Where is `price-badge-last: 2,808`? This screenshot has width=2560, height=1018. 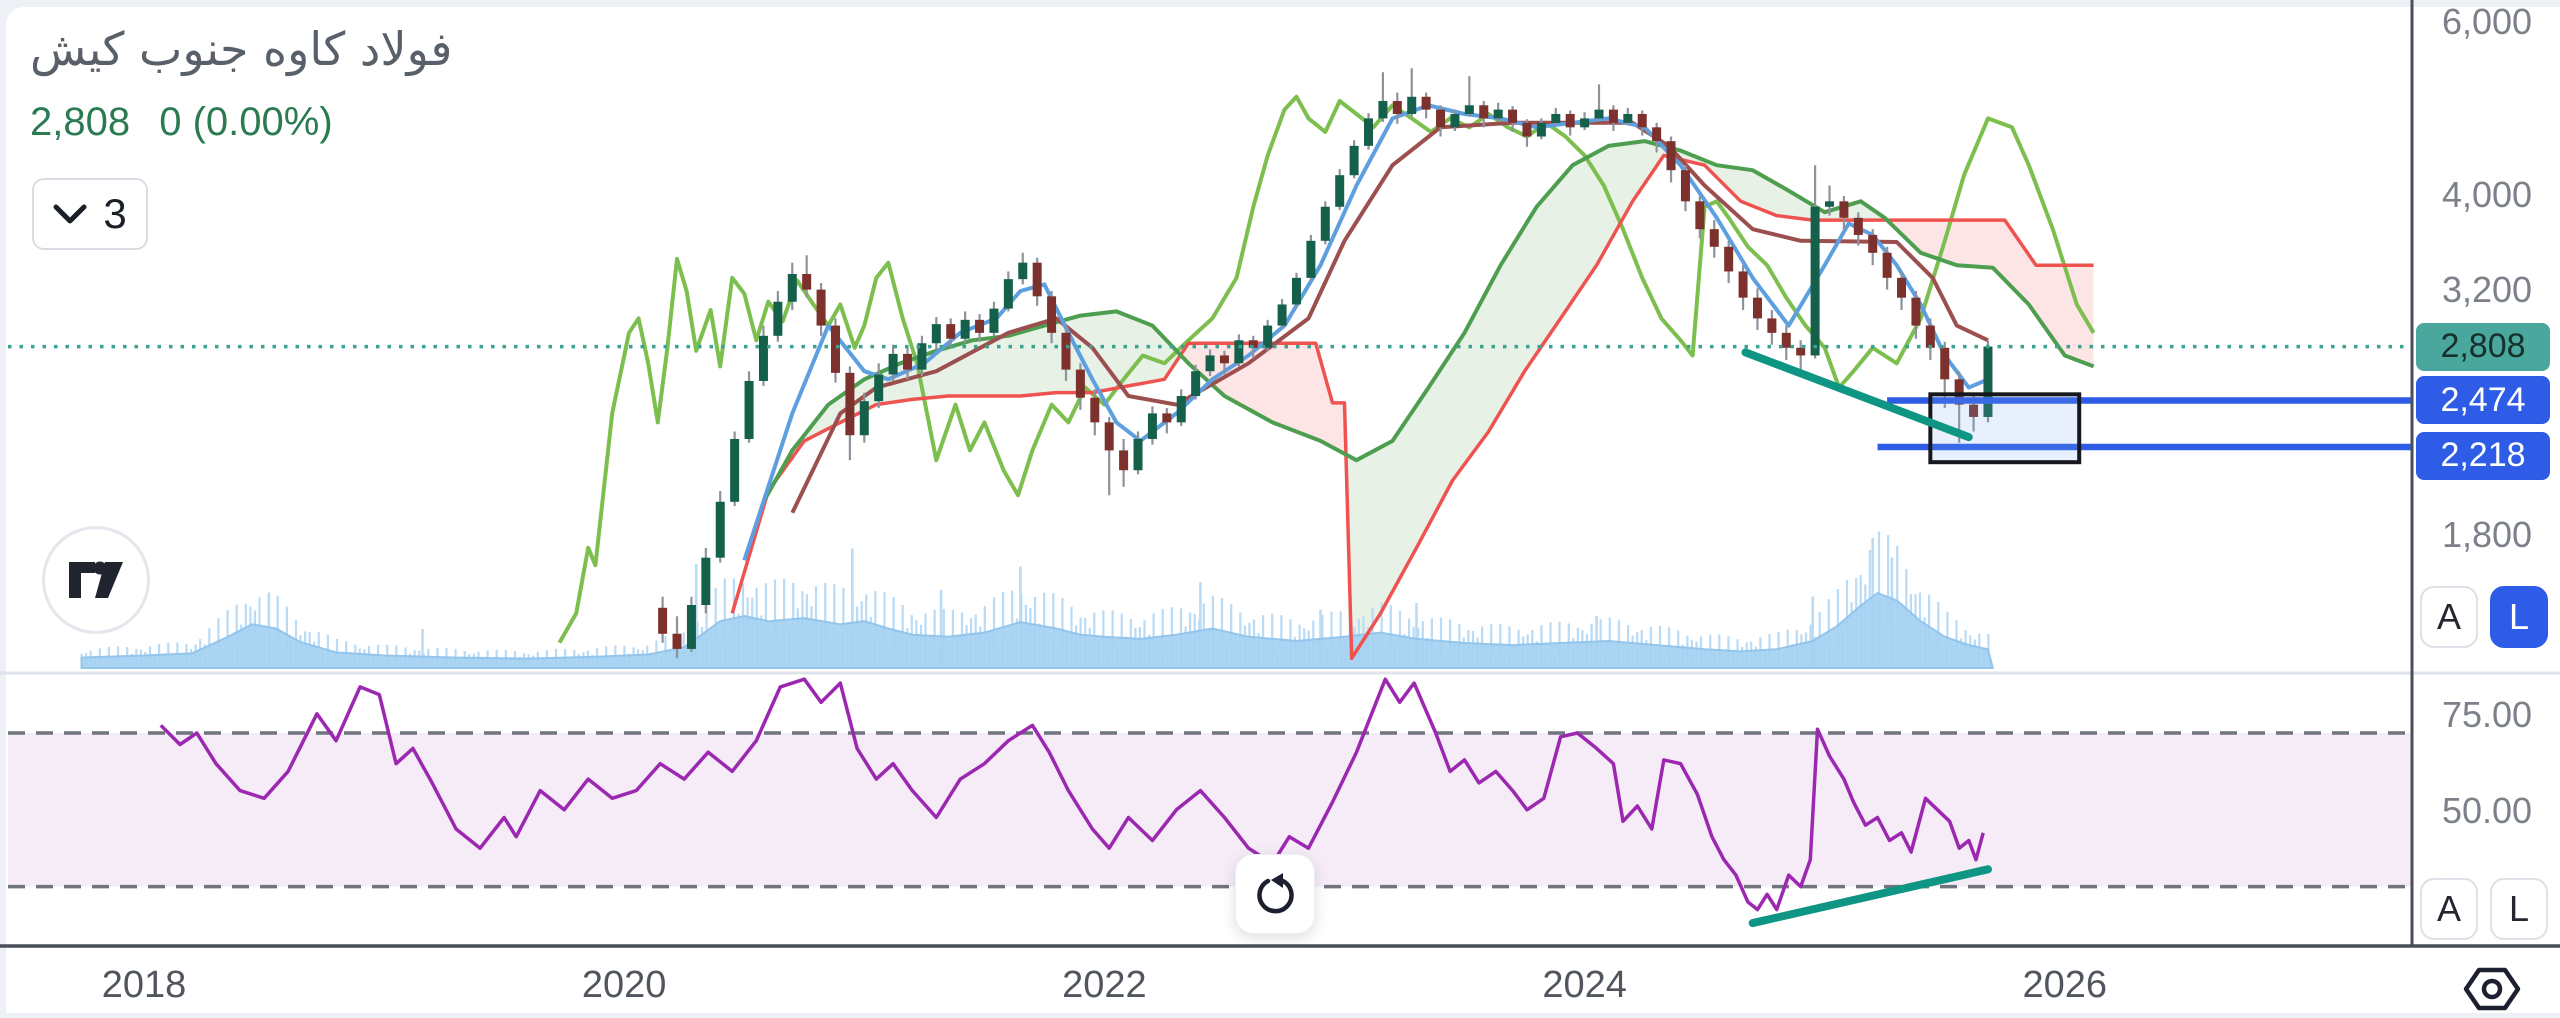 price-badge-last: 2,808 is located at coordinates (2483, 346).